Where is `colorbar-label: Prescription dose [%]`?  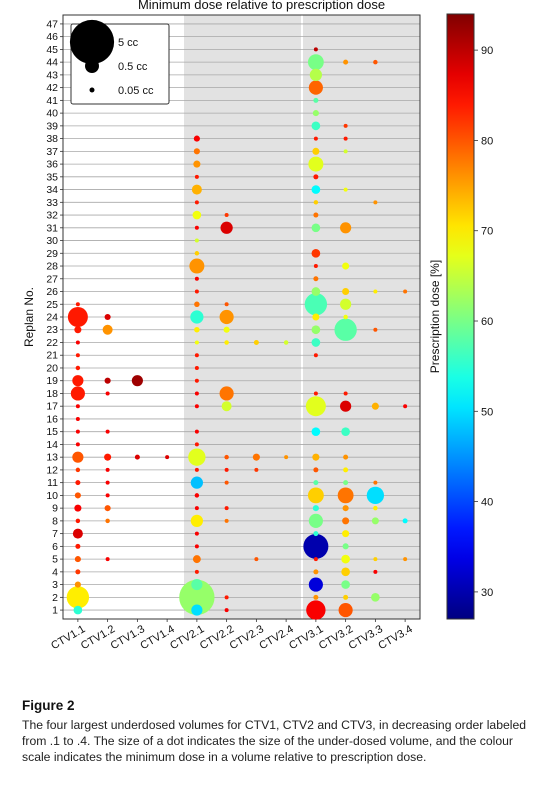
colorbar-label: Prescription dose [%] is located at coordinates (435, 316).